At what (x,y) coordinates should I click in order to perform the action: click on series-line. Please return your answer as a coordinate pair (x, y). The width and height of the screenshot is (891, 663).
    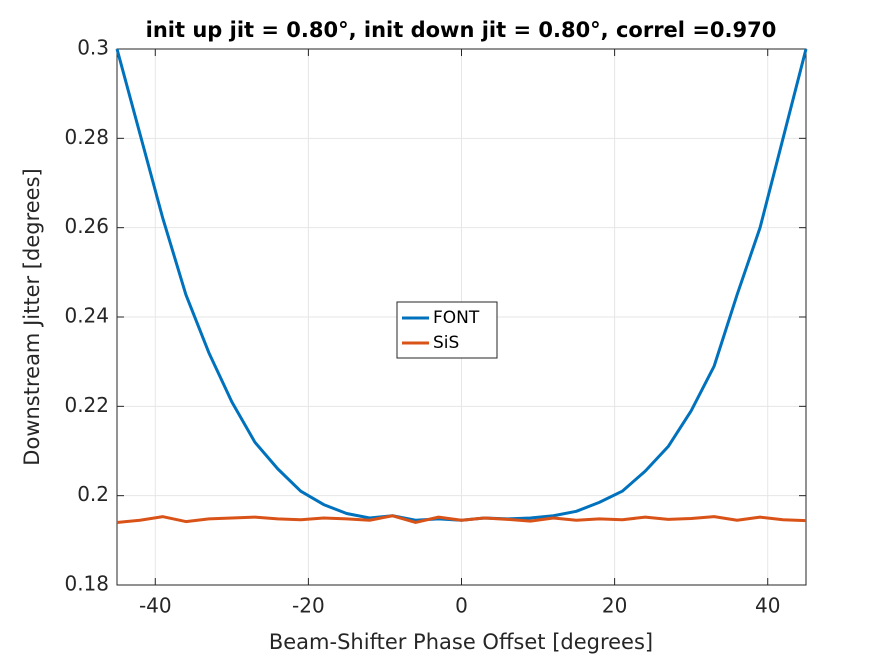
    Looking at the image, I should click on (461, 519).